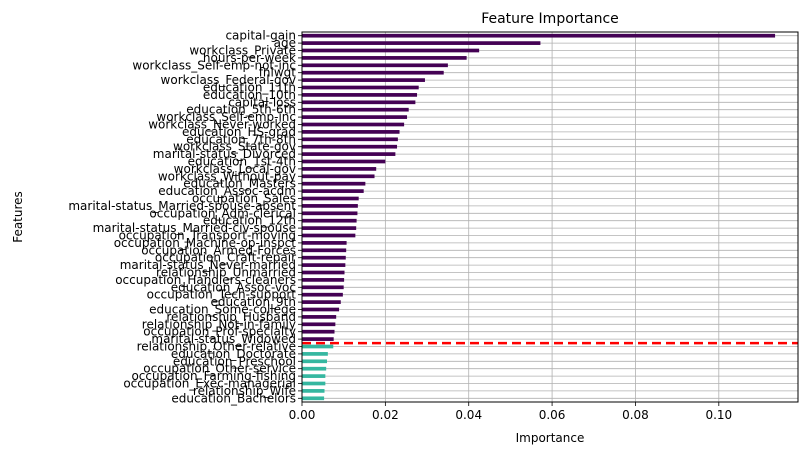 The image size is (808, 459). Describe the element at coordinates (234, 361) in the screenshot. I see `y-tick-label: education_Preschool` at that location.